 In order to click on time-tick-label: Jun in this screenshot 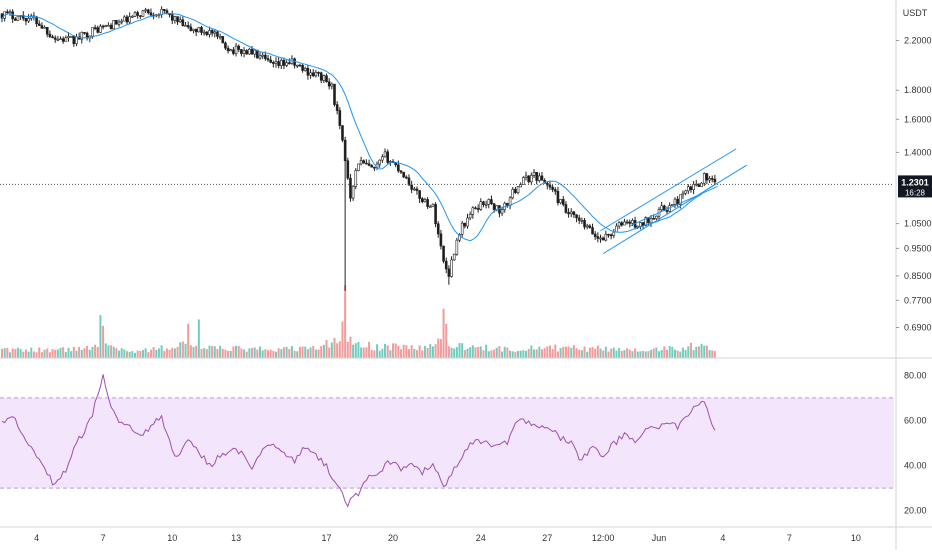, I will do `click(659, 538)`.